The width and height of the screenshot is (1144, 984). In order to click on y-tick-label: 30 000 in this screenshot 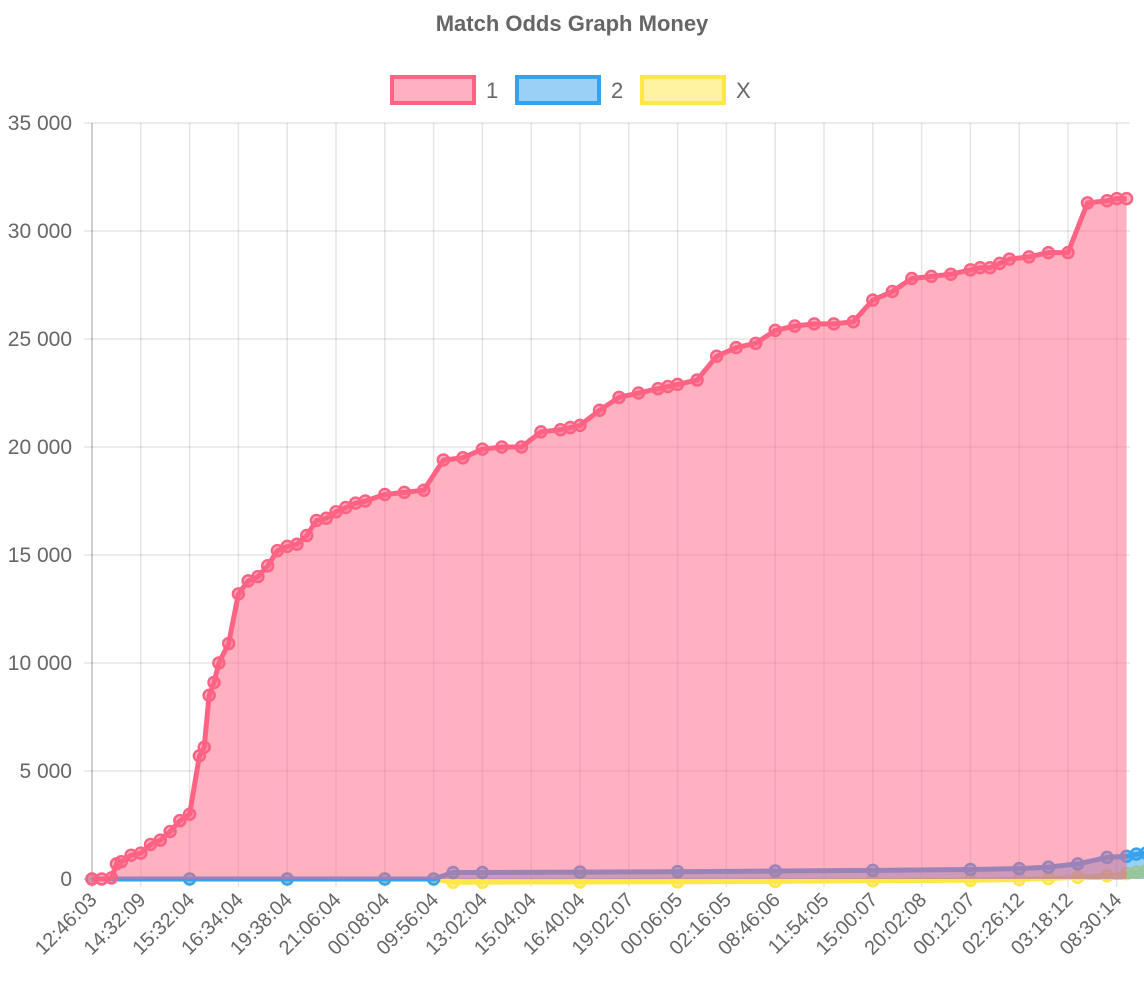, I will do `click(40, 231)`.